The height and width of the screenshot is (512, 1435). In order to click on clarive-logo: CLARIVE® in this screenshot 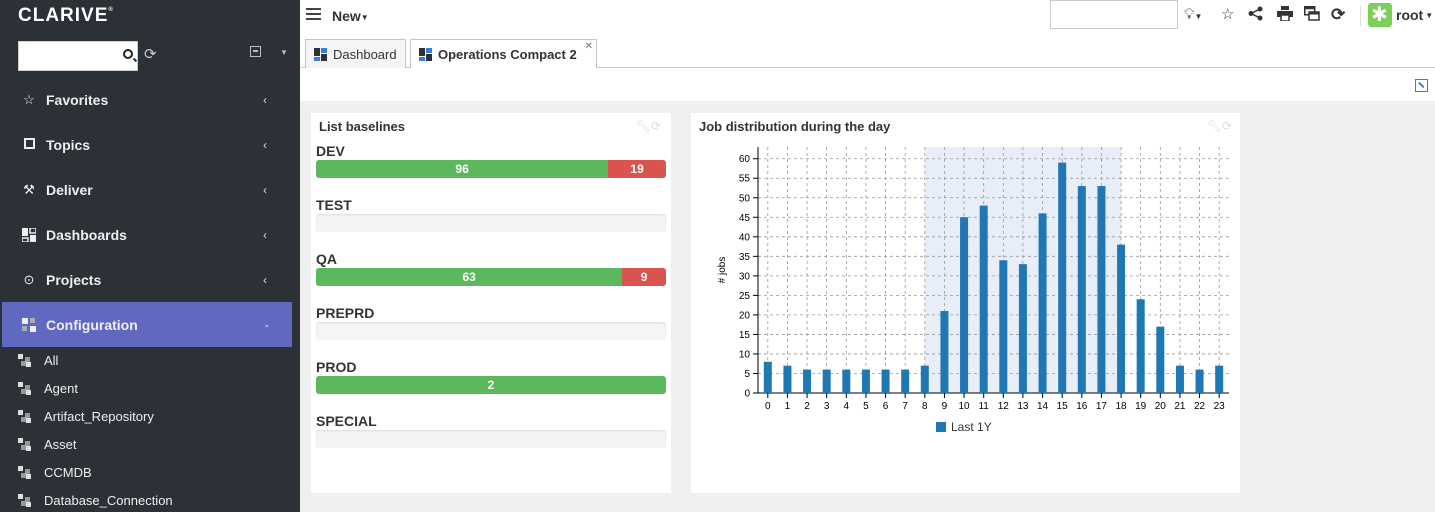, I will do `click(66, 15)`.